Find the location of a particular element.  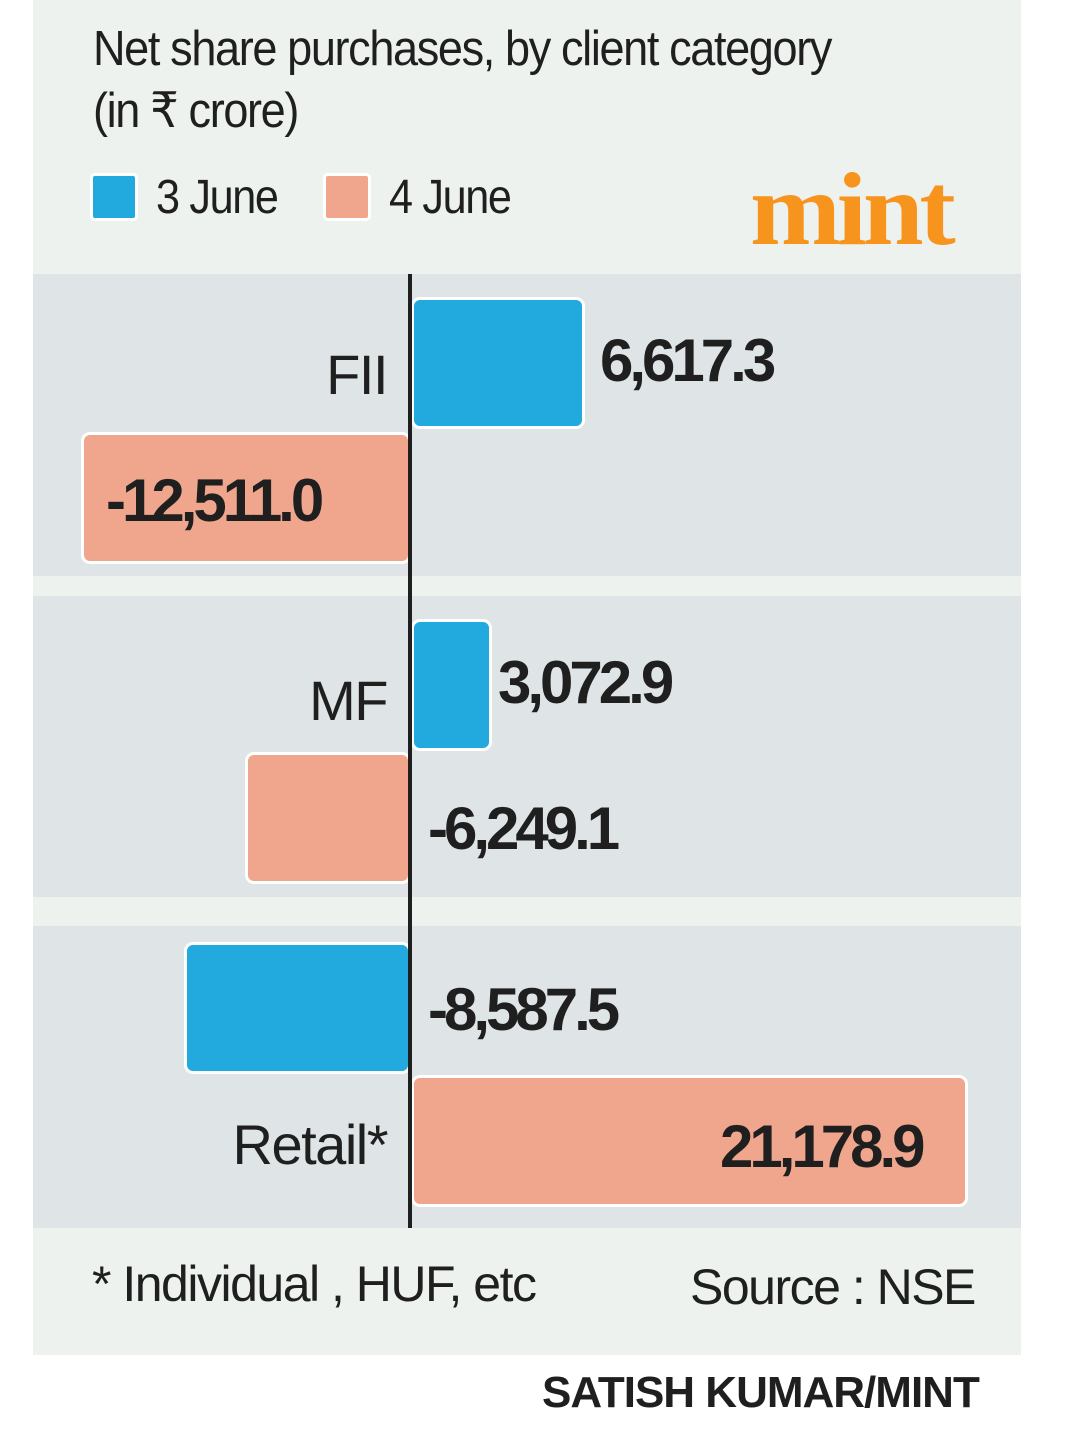

legend: 3 June 4 June is located at coordinates (329, 197).